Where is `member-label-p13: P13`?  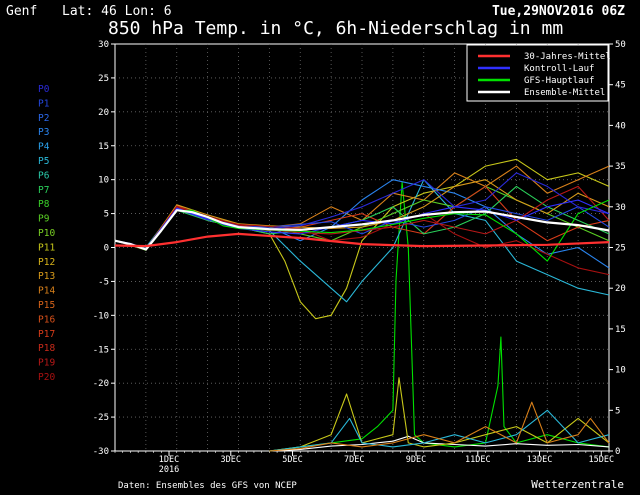
member-label-p13: P13 is located at coordinates (46, 276).